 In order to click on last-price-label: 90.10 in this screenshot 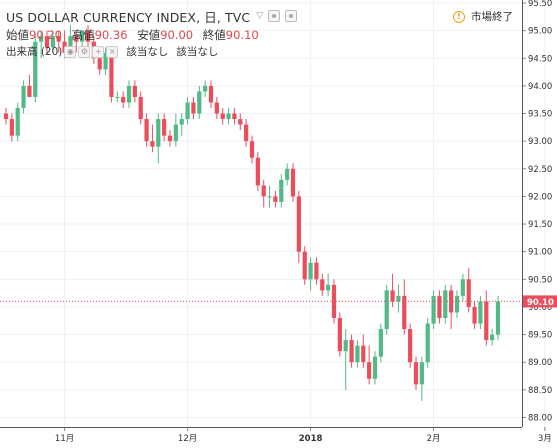, I will do `click(540, 303)`.